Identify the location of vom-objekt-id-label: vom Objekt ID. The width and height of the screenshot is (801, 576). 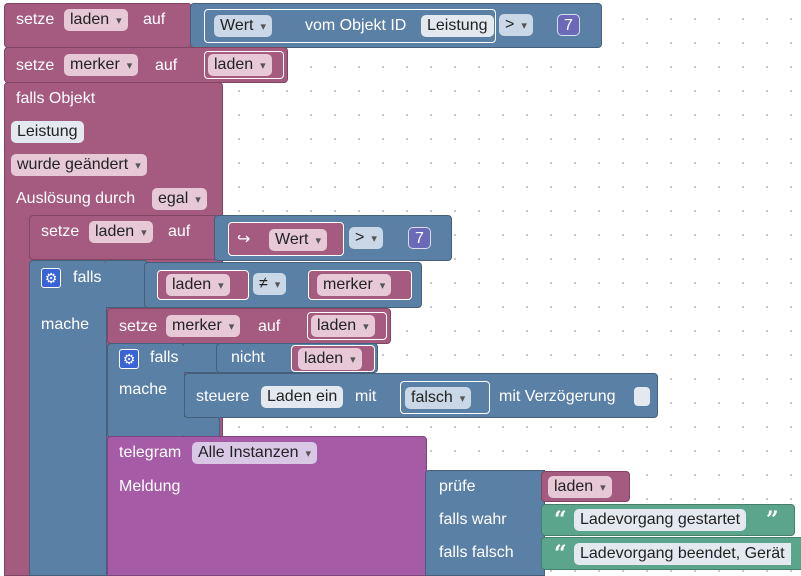
(356, 25).